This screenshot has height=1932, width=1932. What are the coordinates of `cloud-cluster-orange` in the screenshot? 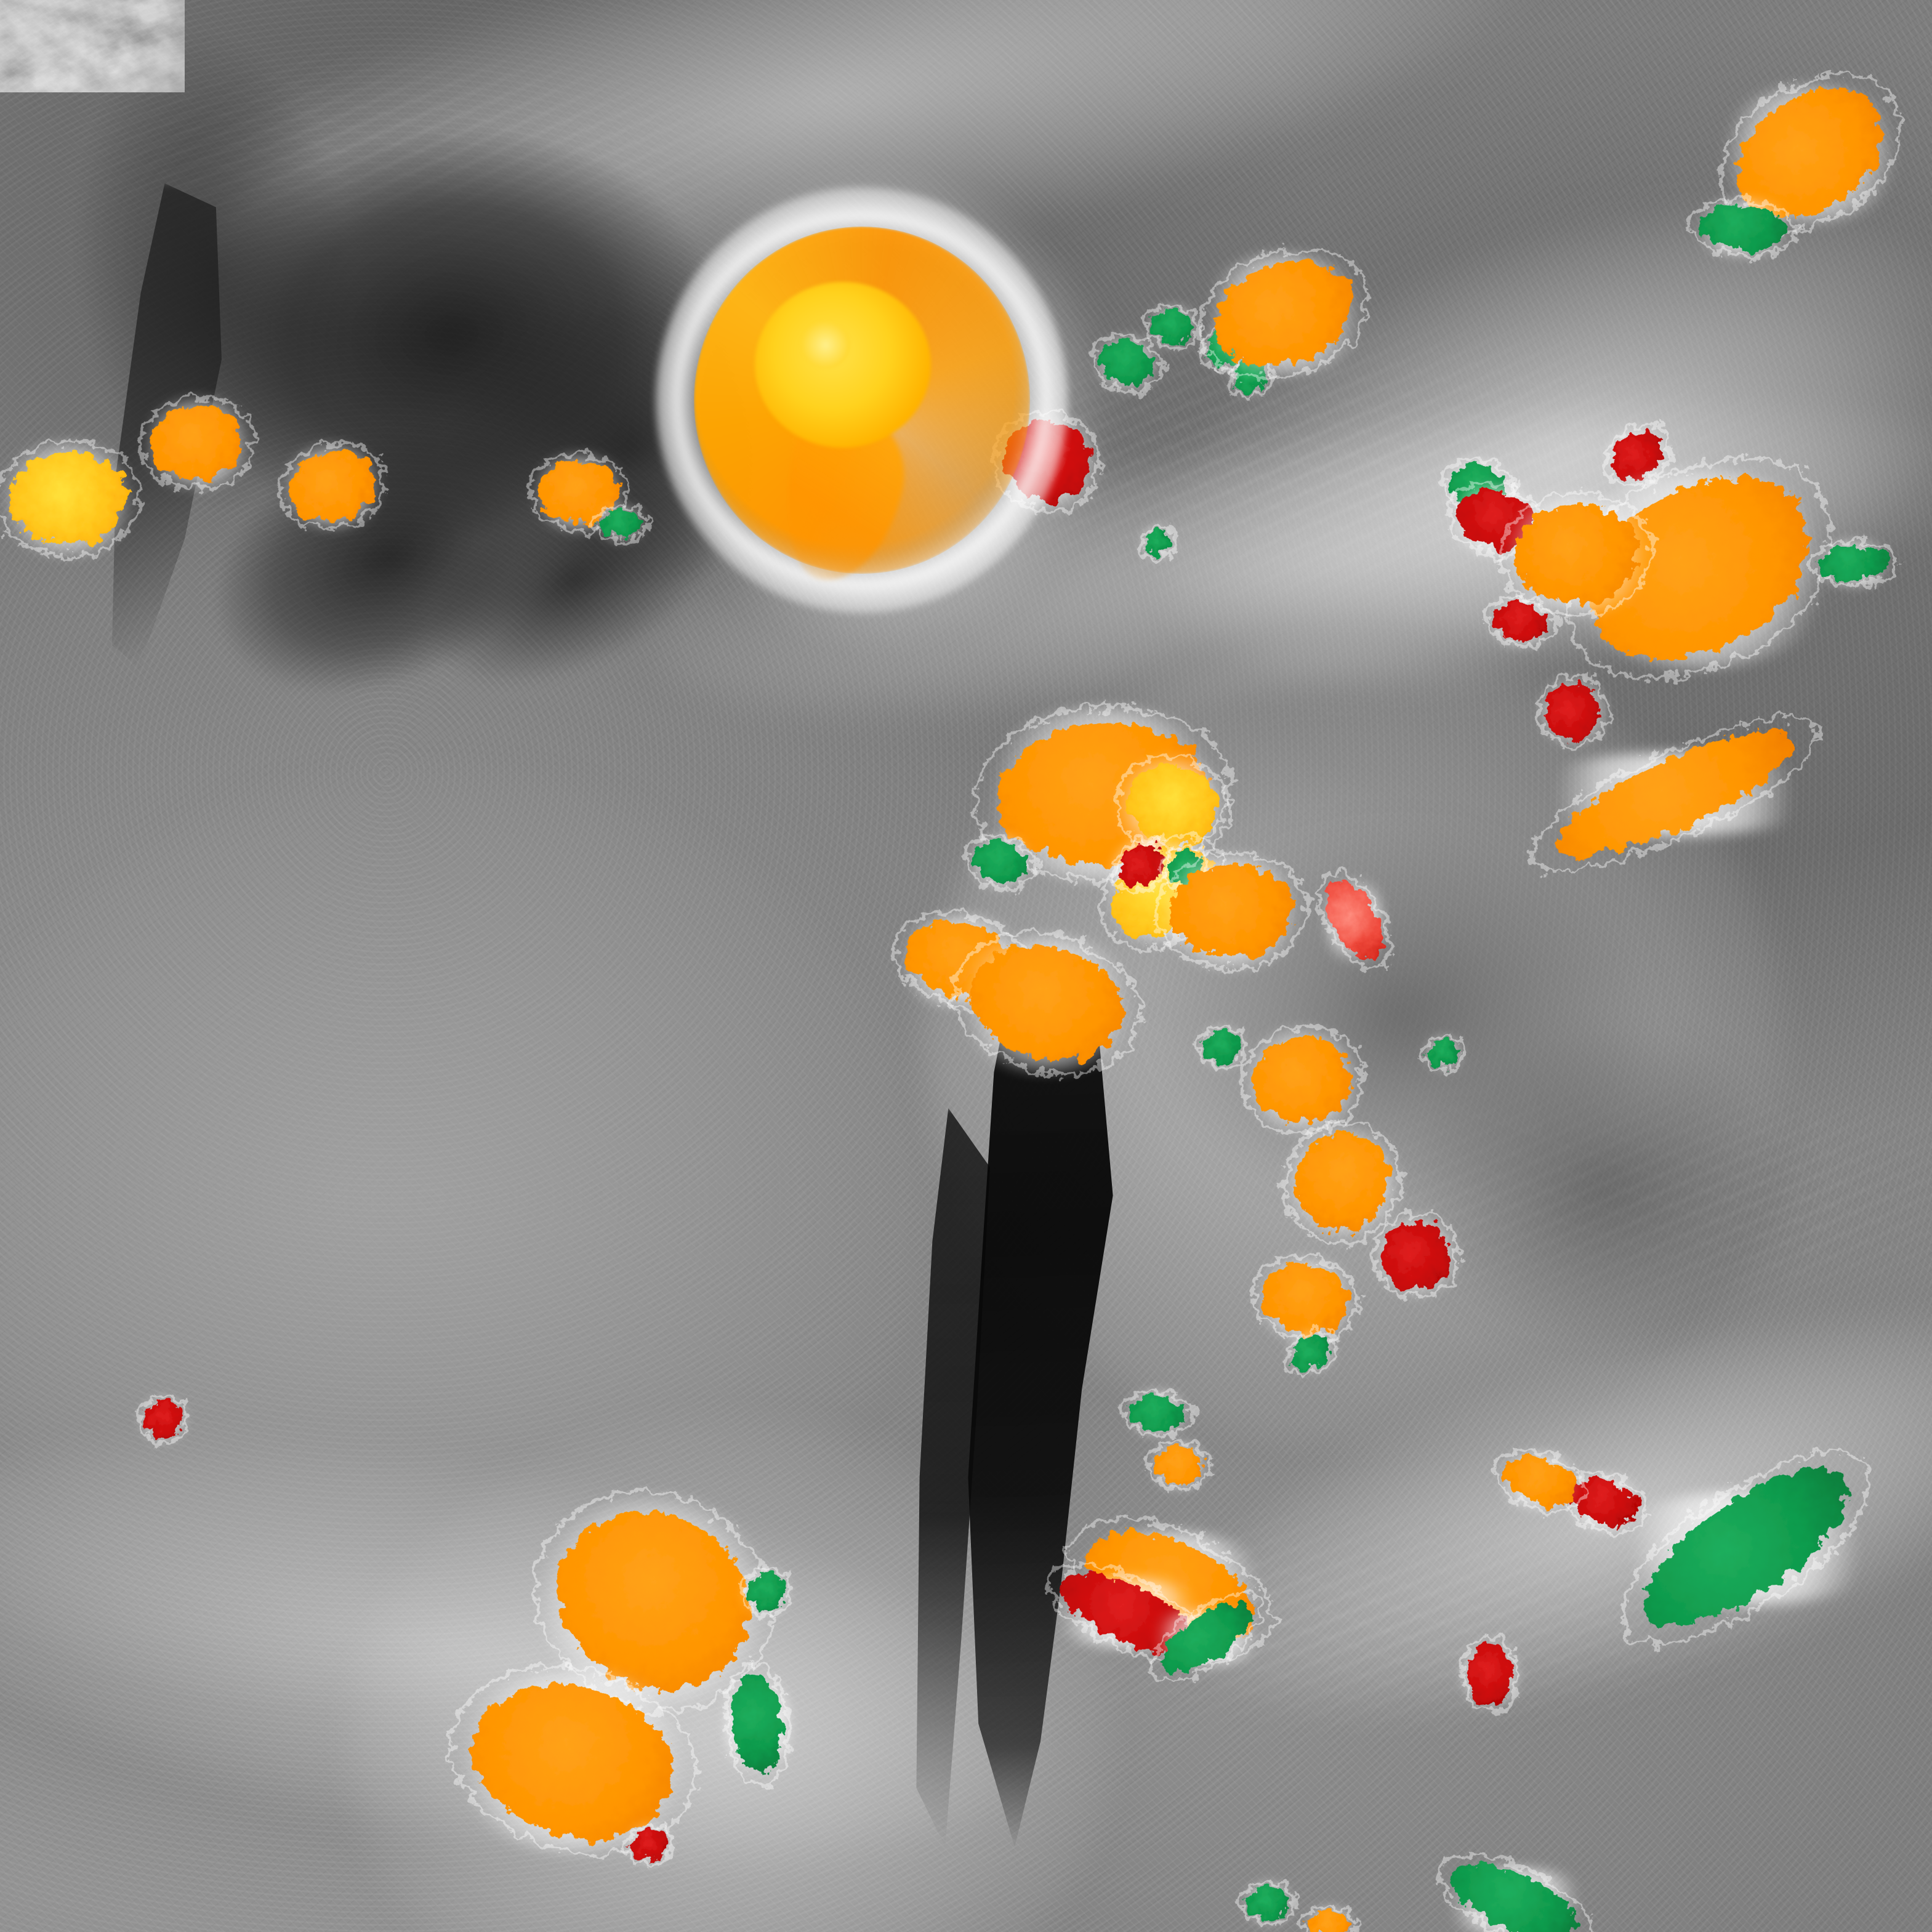 It's located at (1329, 1920).